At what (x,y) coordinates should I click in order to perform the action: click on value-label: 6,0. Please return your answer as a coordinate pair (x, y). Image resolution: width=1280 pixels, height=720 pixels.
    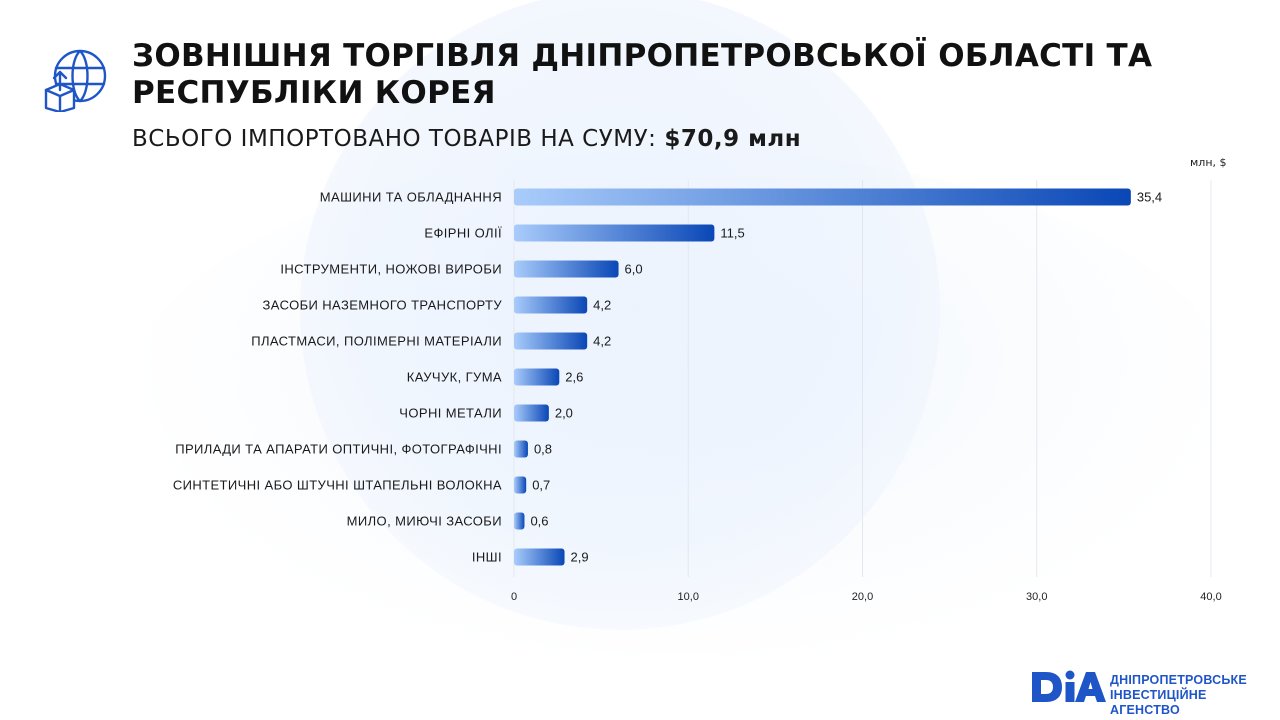
    Looking at the image, I should click on (634, 269).